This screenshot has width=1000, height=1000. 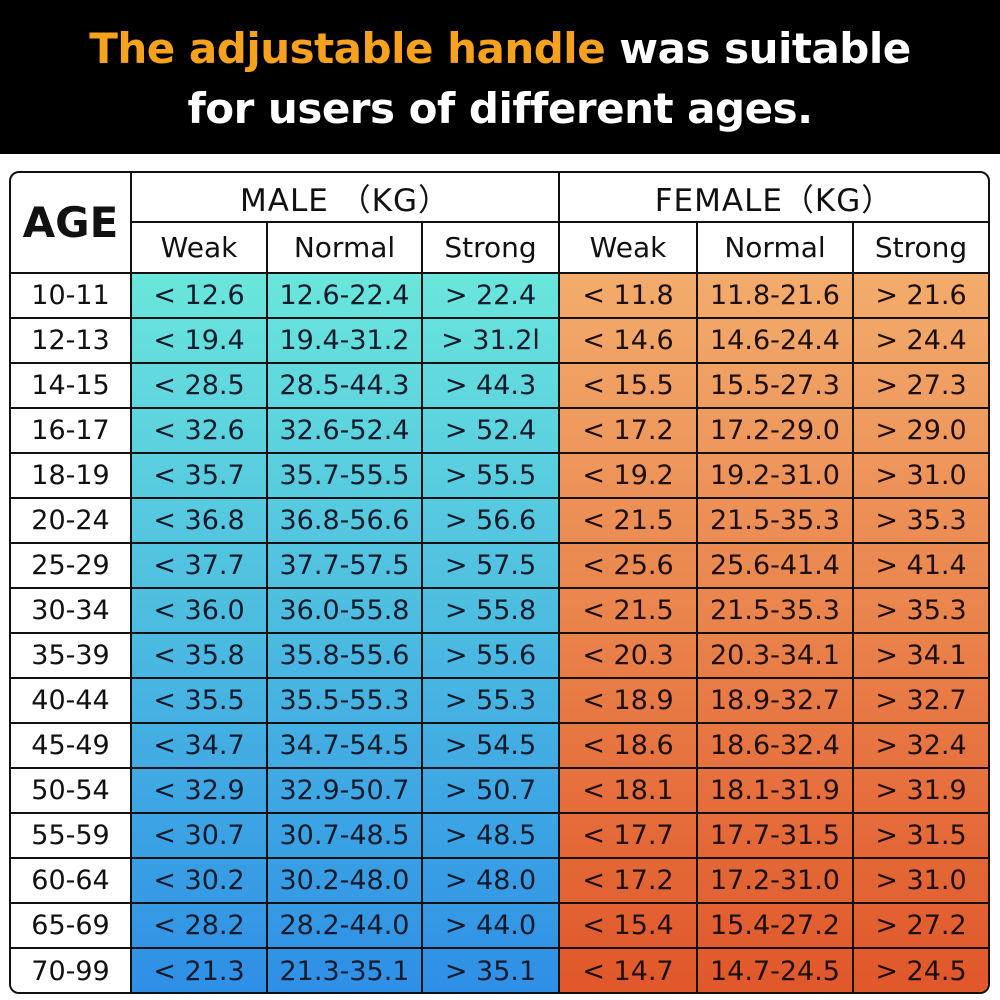 What do you see at coordinates (344, 610) in the screenshot?
I see `male-normal-cell: 36.0-55.8` at bounding box center [344, 610].